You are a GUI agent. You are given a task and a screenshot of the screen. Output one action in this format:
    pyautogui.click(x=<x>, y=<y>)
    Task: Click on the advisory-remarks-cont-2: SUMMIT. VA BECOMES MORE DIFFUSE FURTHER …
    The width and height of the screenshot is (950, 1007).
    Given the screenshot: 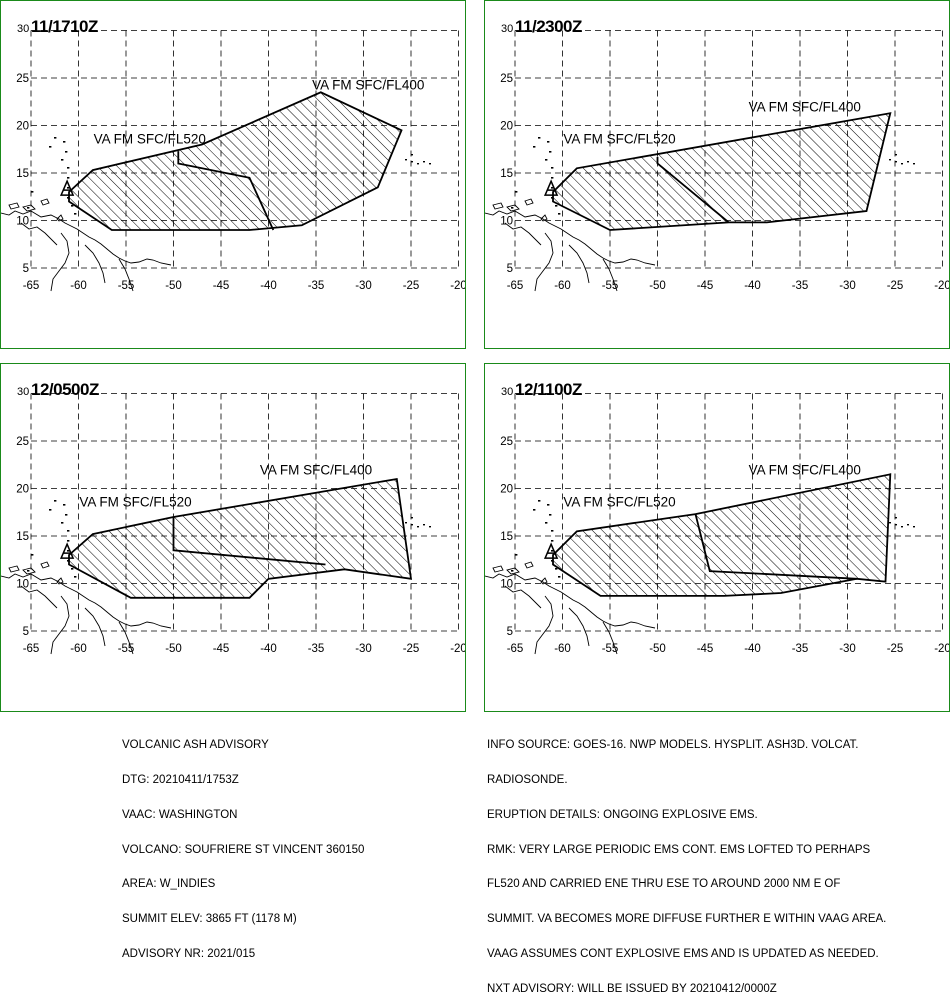 What is the action you would take?
    pyautogui.click(x=687, y=919)
    